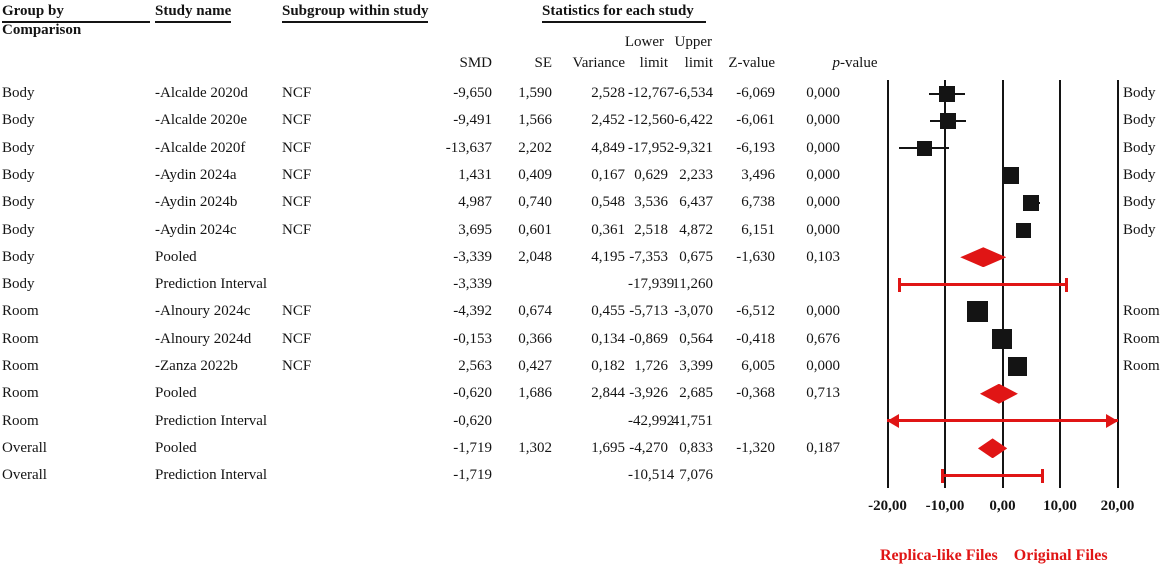  What do you see at coordinates (535, 393) in the screenshot?
I see `cell-se: 1,686` at bounding box center [535, 393].